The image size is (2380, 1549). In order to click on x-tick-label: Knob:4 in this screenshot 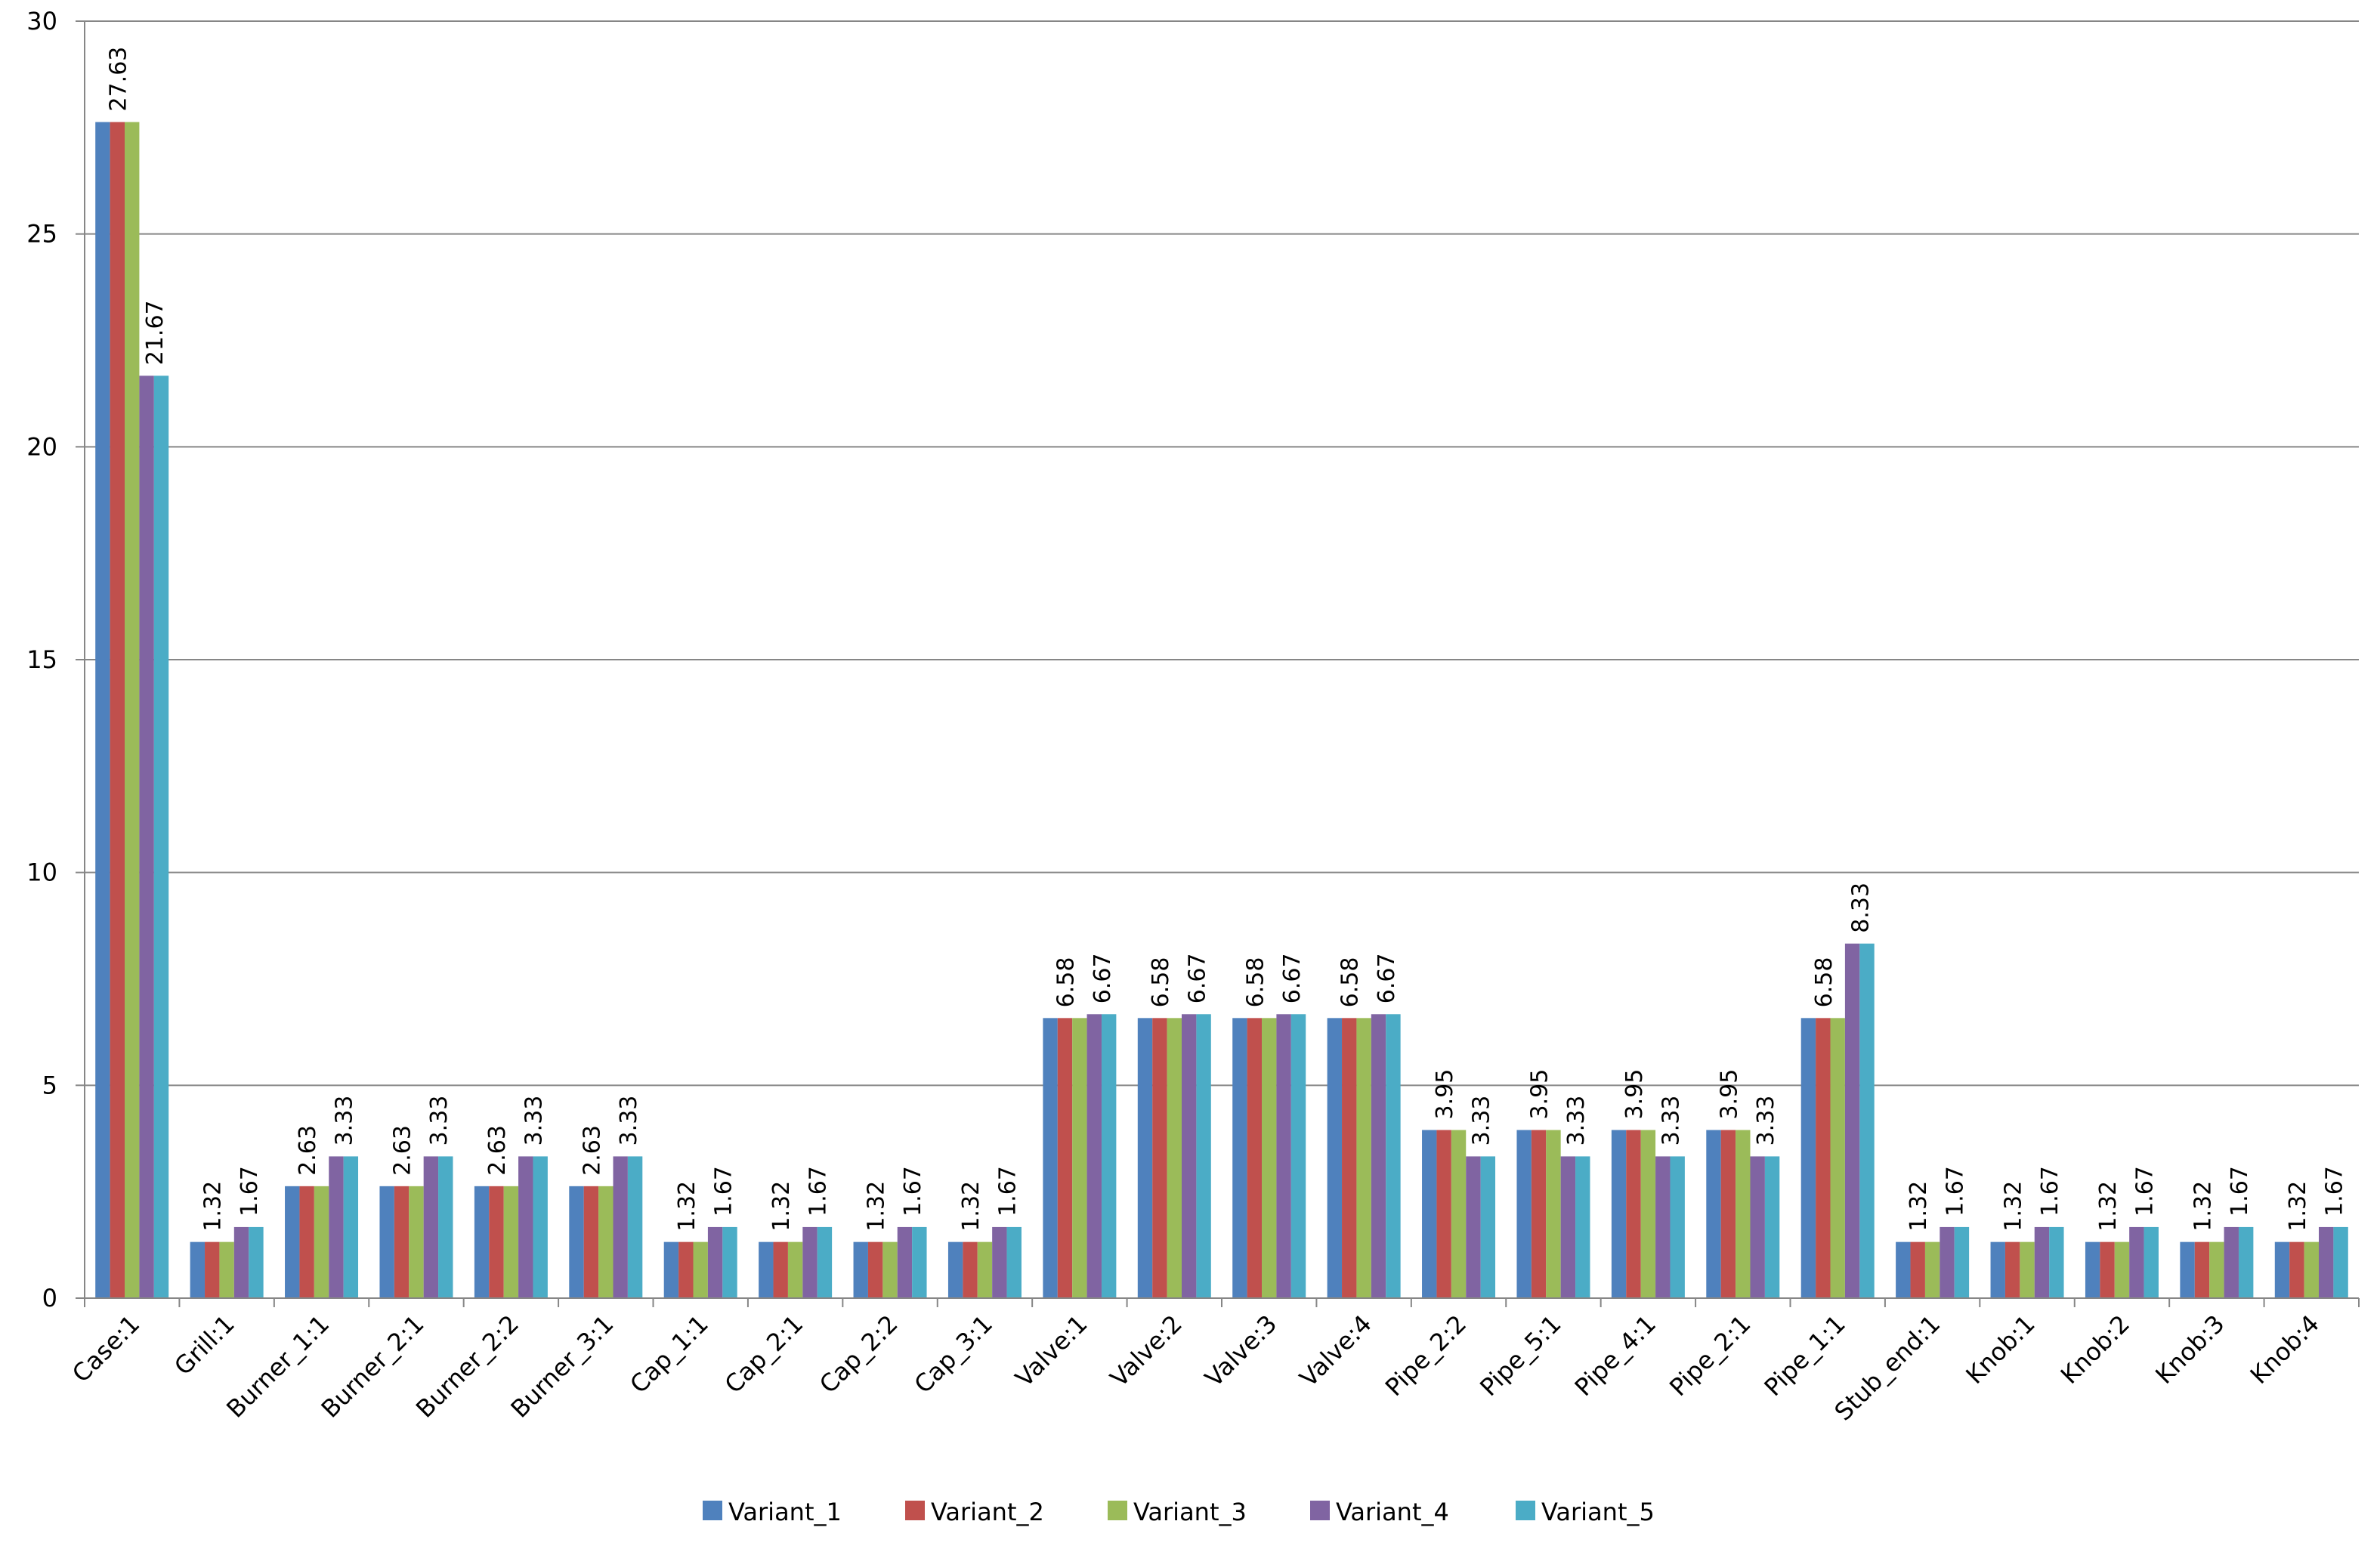, I will do `click(2285, 1349)`.